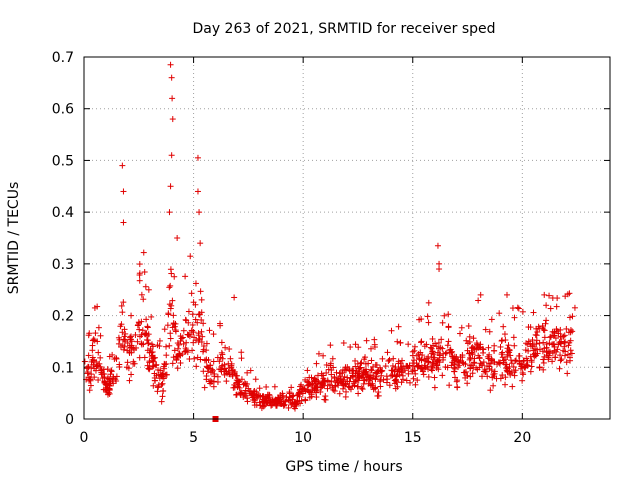  I want to click on y-tick-label: 0.4, so click(63, 213).